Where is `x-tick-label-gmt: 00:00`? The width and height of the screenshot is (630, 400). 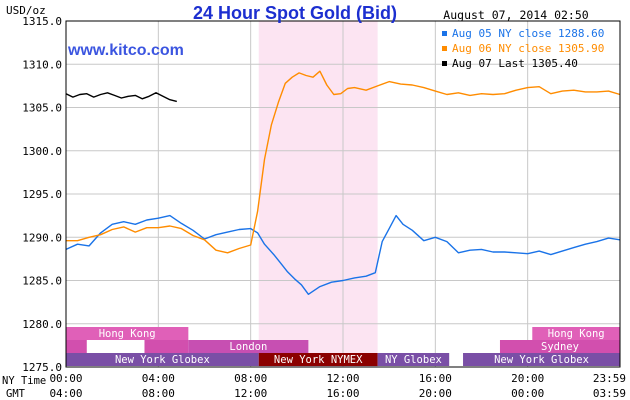
x-tick-label-gmt: 00:00 is located at coordinates (527, 393).